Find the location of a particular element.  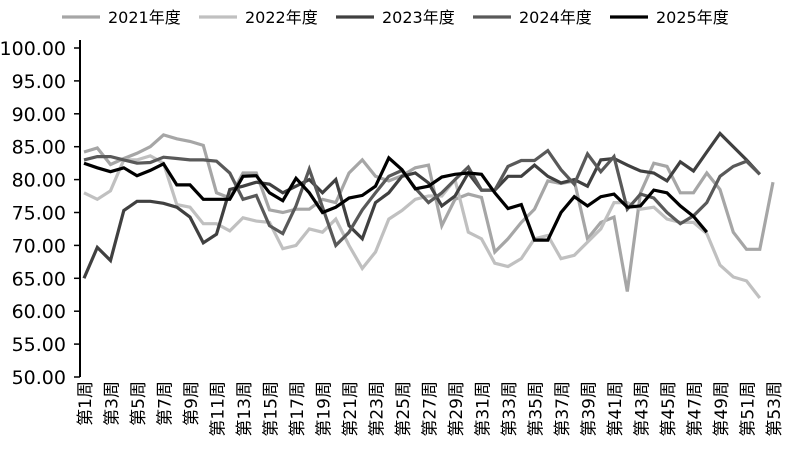

x-tick-label: 第19周 is located at coordinates (325, 409).